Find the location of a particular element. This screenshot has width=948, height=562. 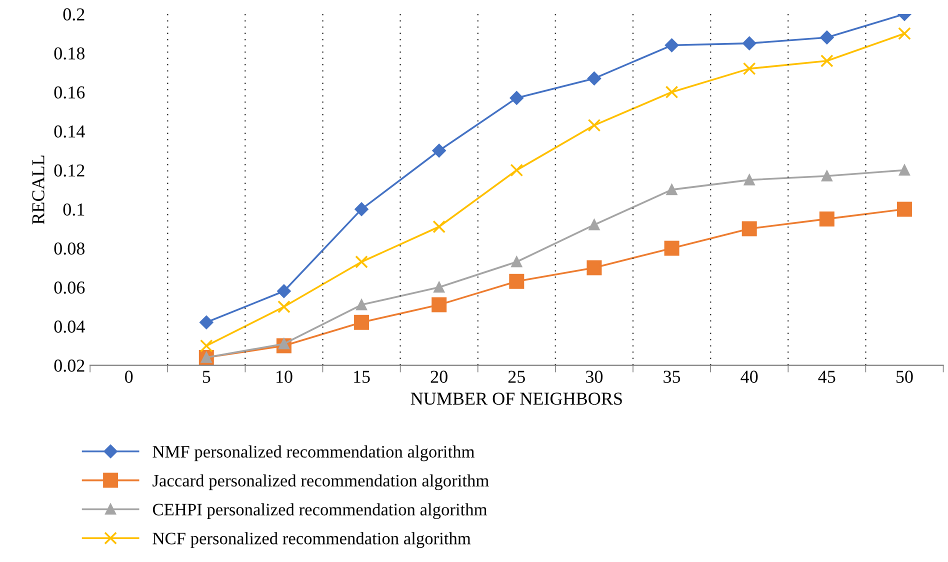

legend-label: NMF personalized recommendation algorithm is located at coordinates (313, 453).